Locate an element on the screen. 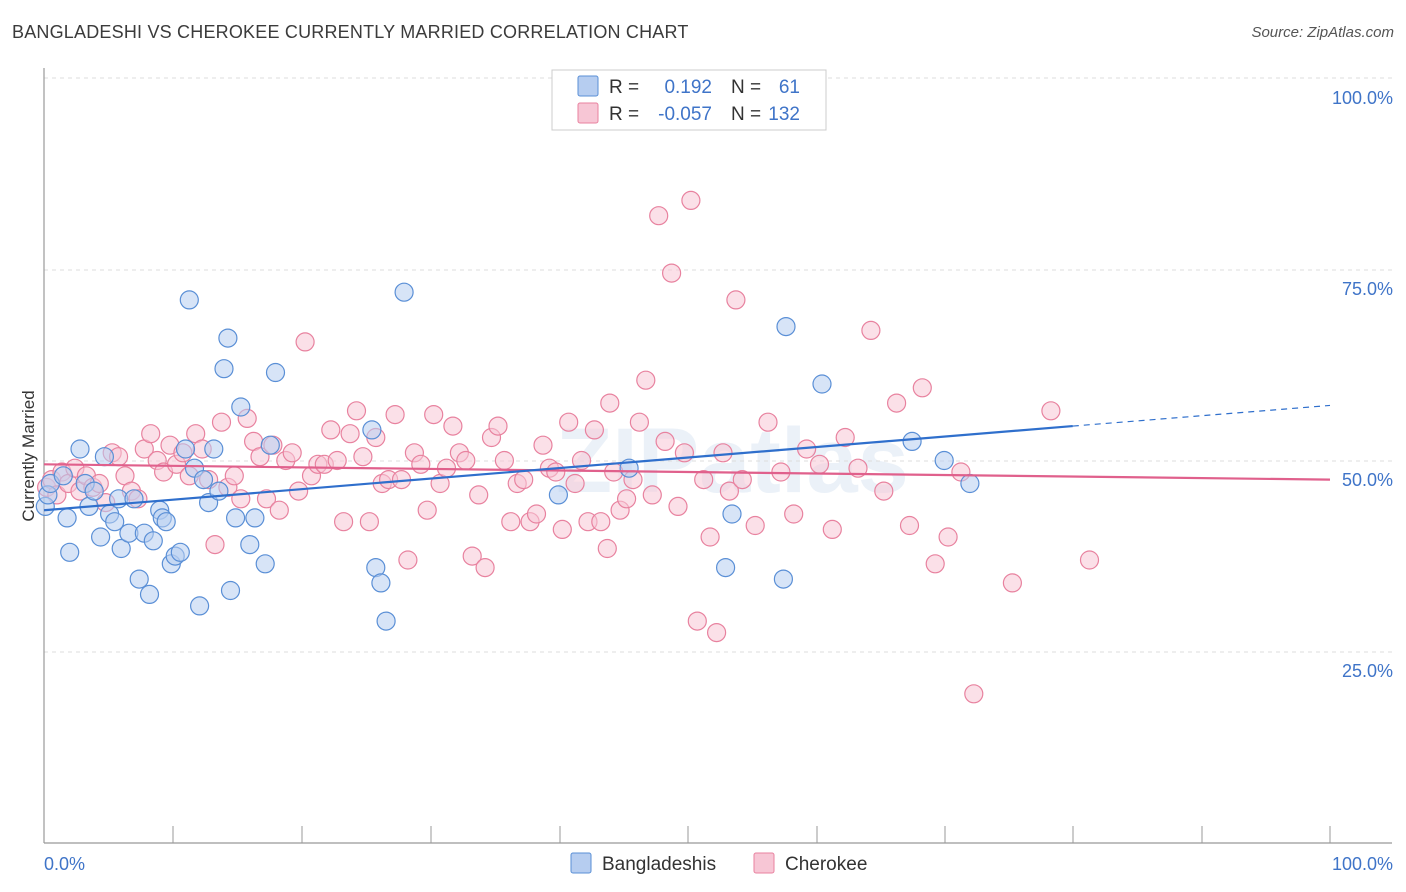  x-axis-ticks is located at coordinates (751, 834).